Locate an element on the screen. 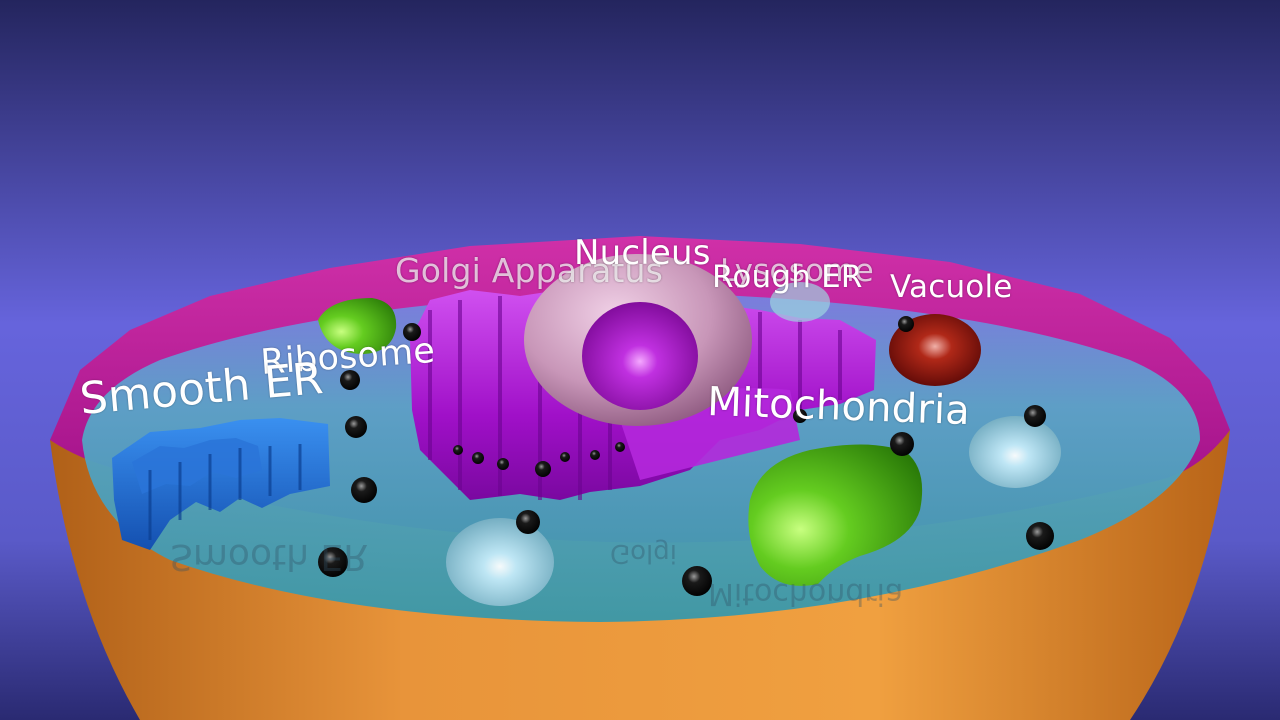 The height and width of the screenshot is (720, 1280). nucleus is located at coordinates (638, 340).